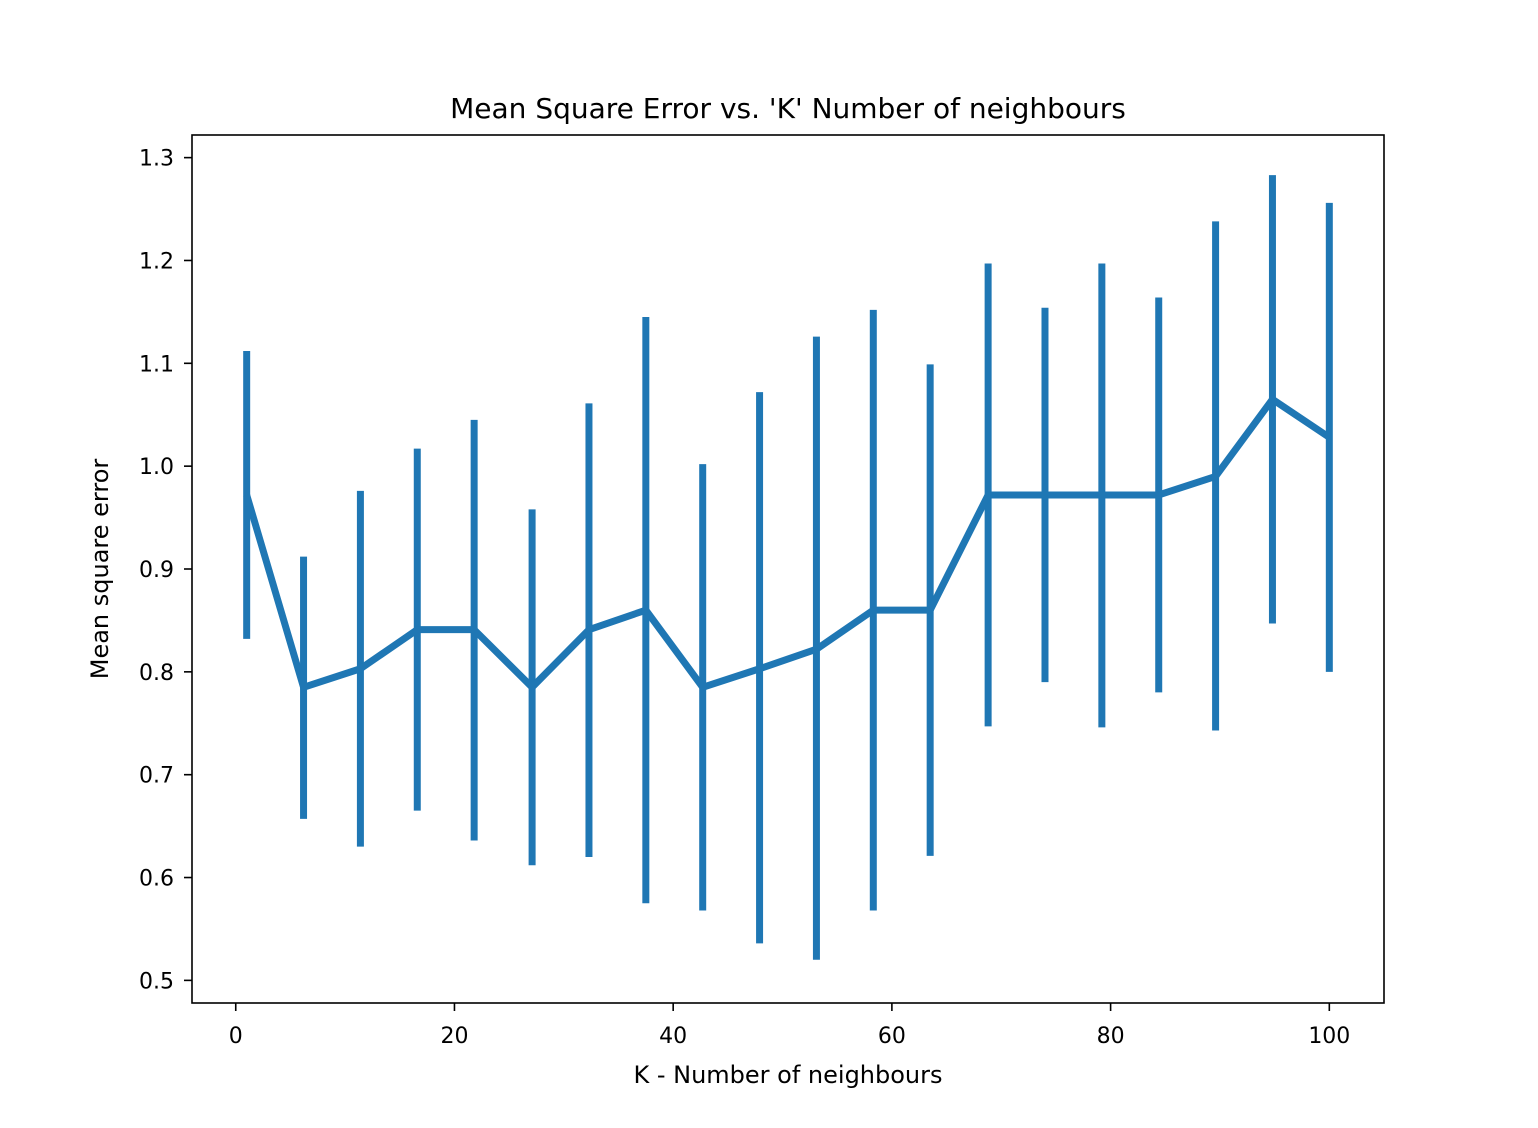  I want to click on x-tick-label: 60, so click(892, 1036).